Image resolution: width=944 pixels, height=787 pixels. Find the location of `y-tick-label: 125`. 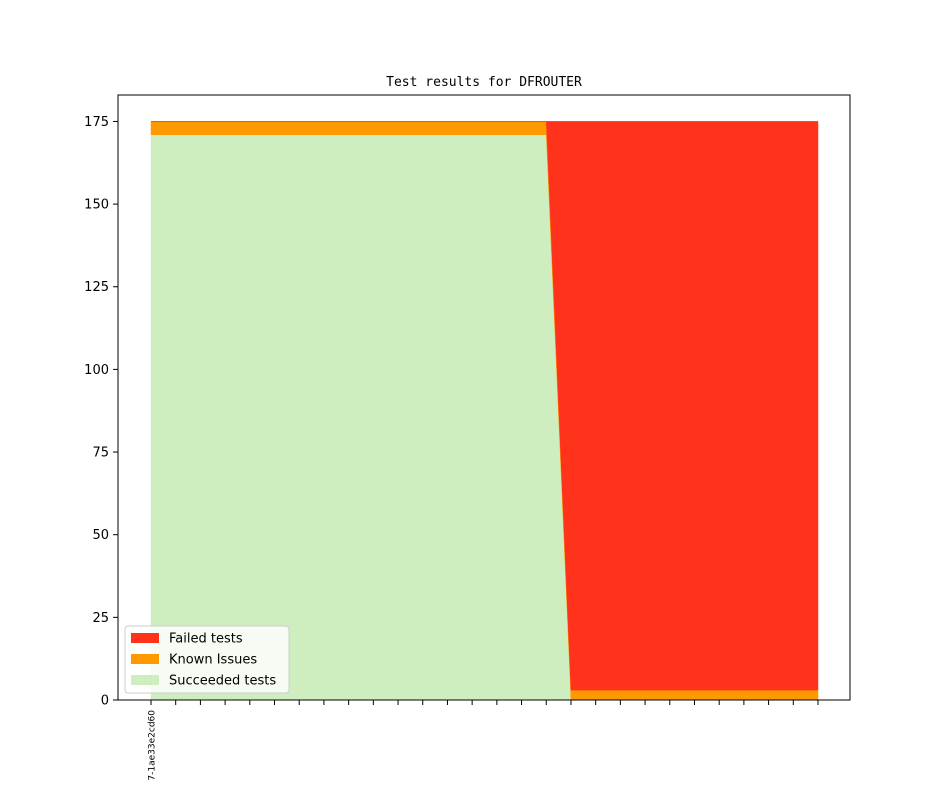

y-tick-label: 125 is located at coordinates (96, 287).